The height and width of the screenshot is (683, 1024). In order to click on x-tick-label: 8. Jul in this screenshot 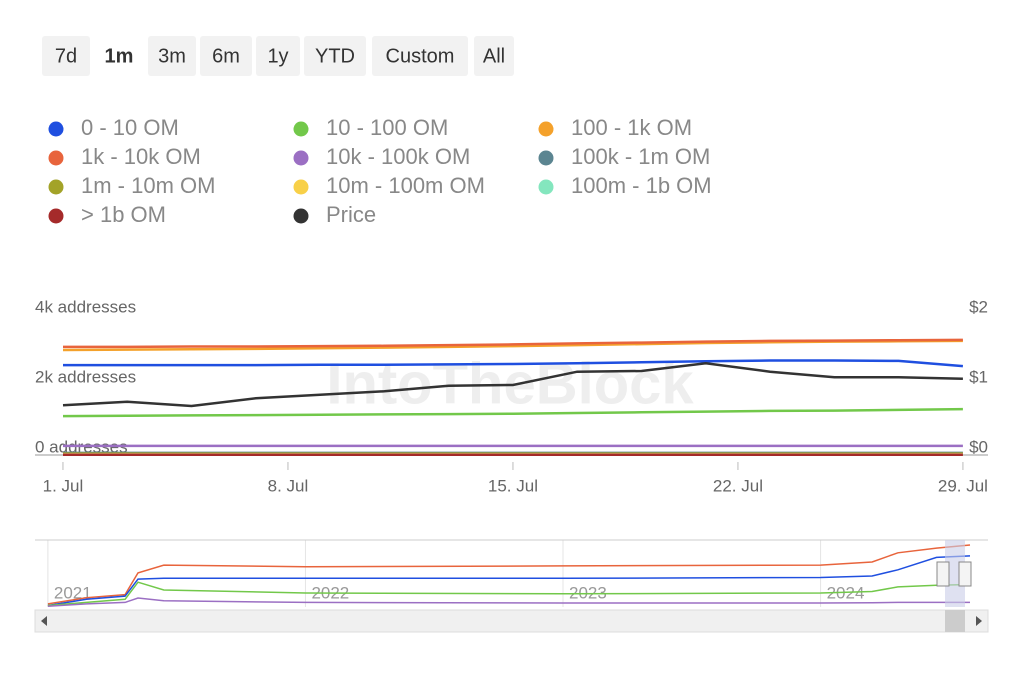, I will do `click(288, 485)`.